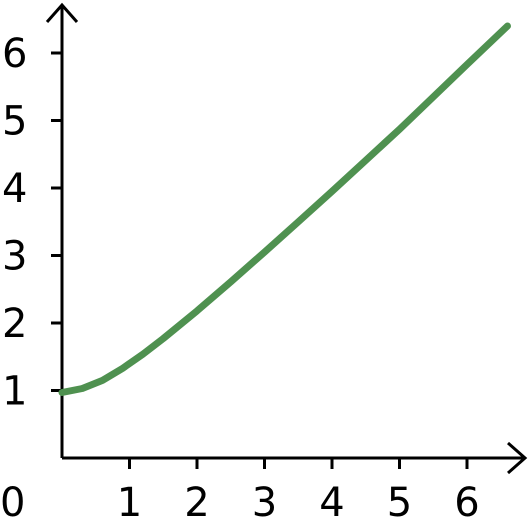 The height and width of the screenshot is (526, 530). What do you see at coordinates (517, 458) in the screenshot?
I see `x-axis-arrowhead` at bounding box center [517, 458].